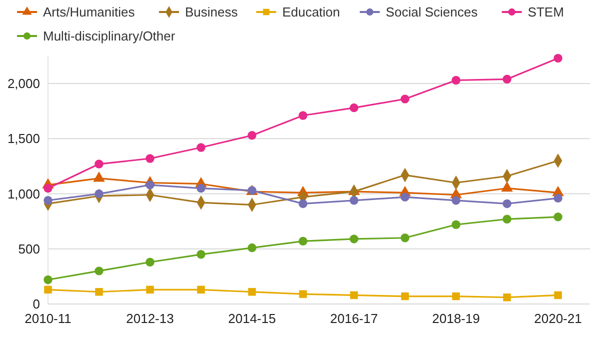 The width and height of the screenshot is (600, 337). What do you see at coordinates (23, 194) in the screenshot?
I see `y-tick-label: 1,000` at bounding box center [23, 194].